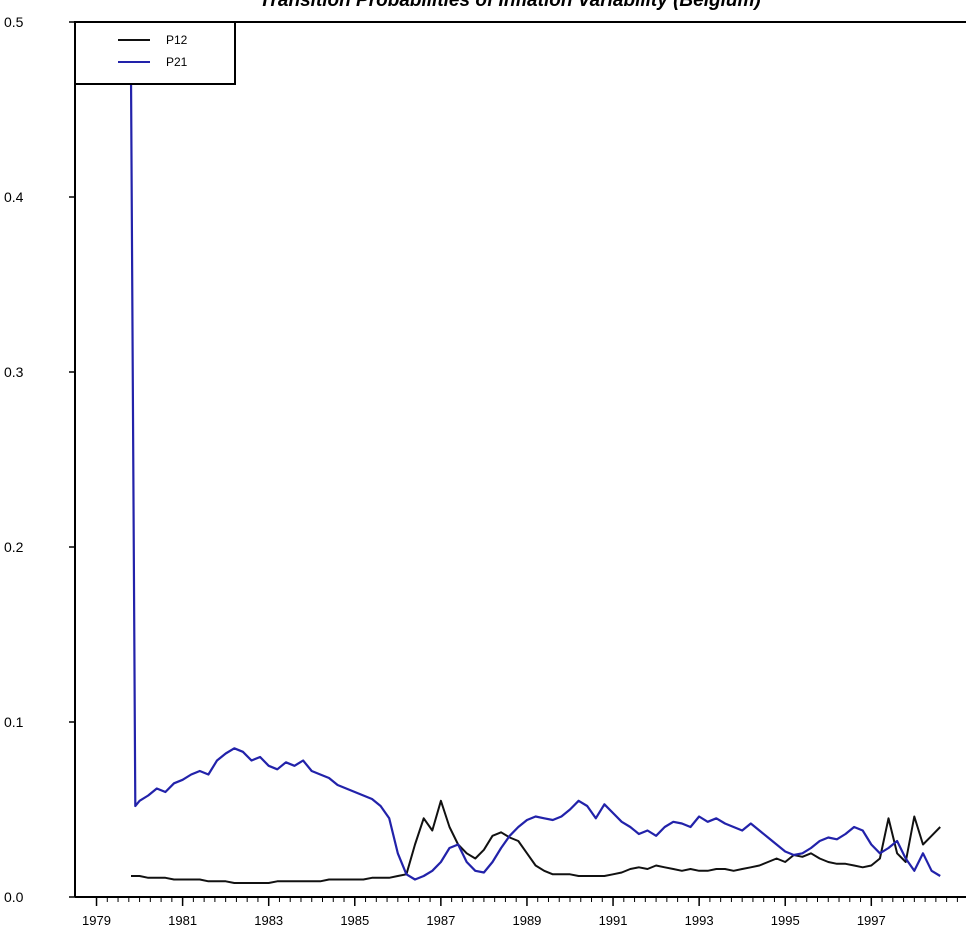  What do you see at coordinates (526, 920) in the screenshot?
I see `x-tick-label: 1989` at bounding box center [526, 920].